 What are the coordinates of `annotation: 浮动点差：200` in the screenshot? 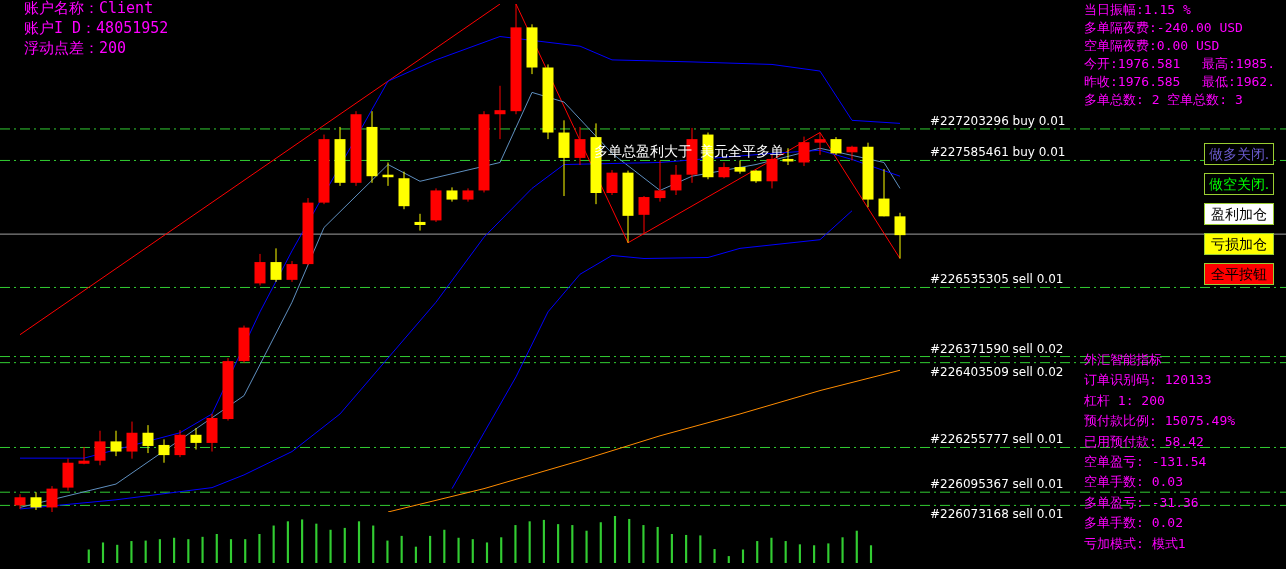 It's located at (75, 48).